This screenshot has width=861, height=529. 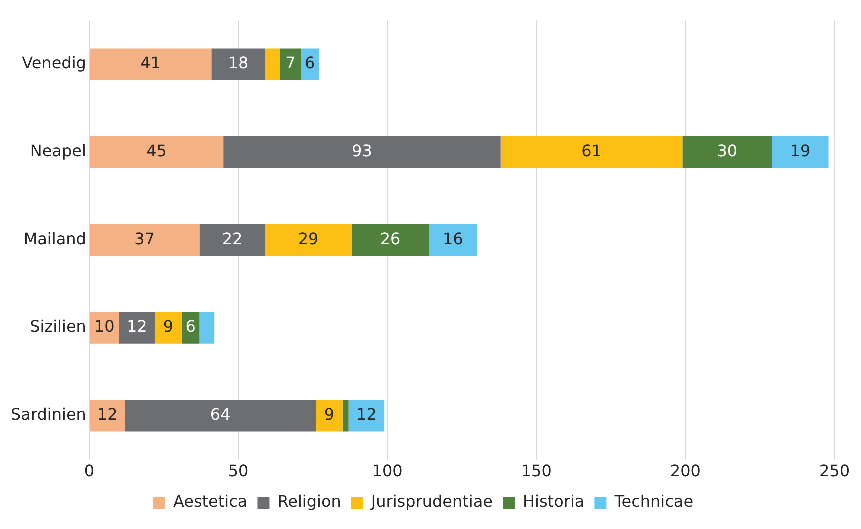 I want to click on x-tick-label: 100, so click(x=387, y=471).